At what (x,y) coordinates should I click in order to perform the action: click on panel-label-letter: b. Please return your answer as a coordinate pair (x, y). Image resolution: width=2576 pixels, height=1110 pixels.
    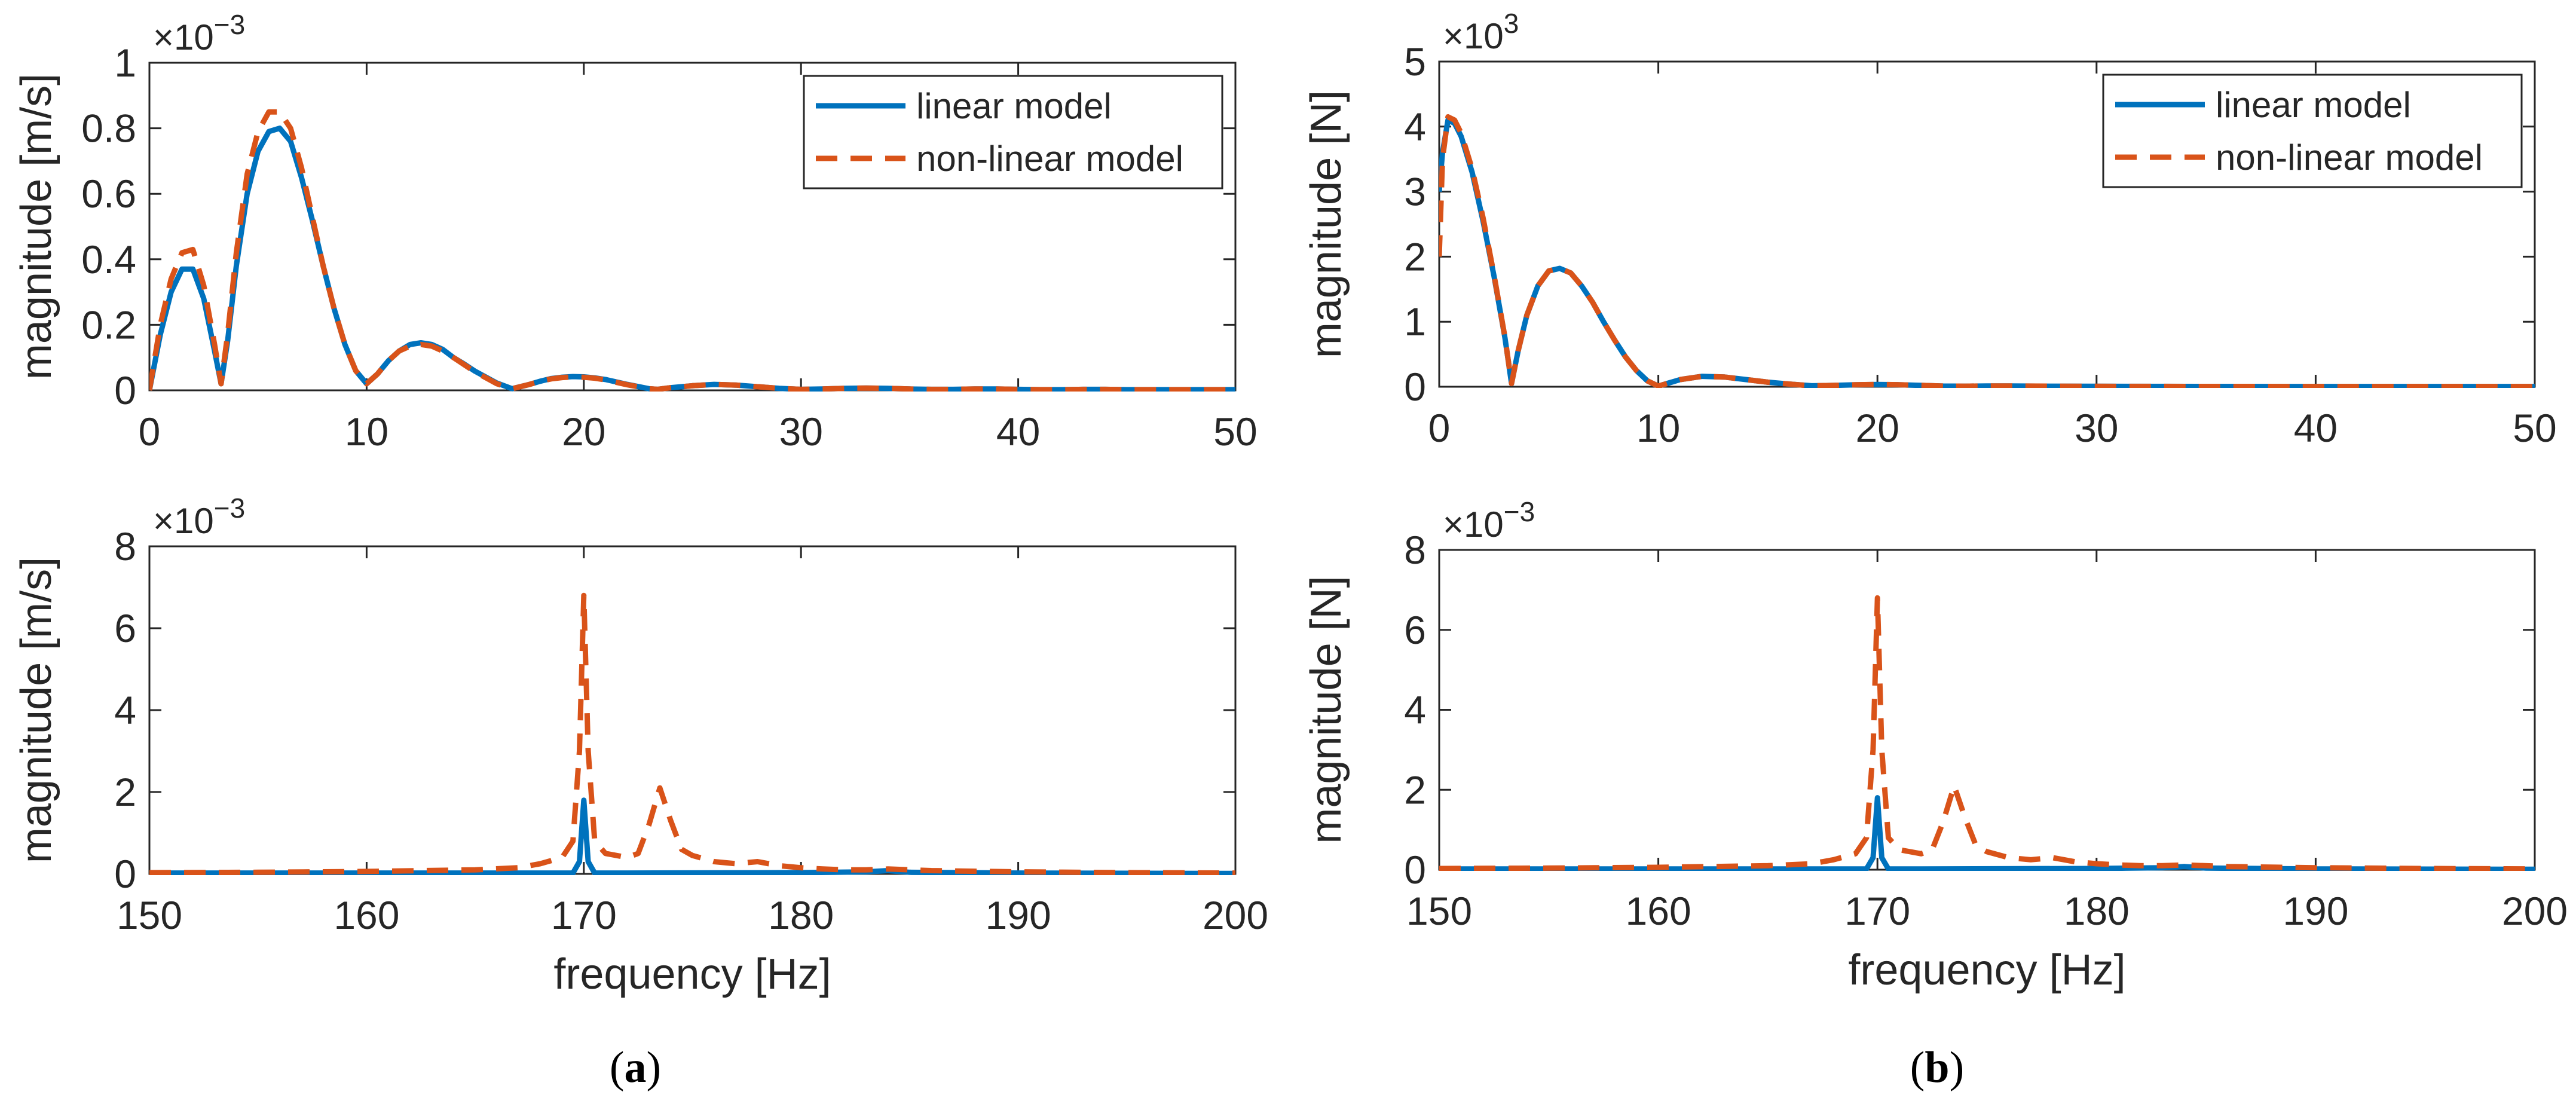
    Looking at the image, I should click on (1937, 1067).